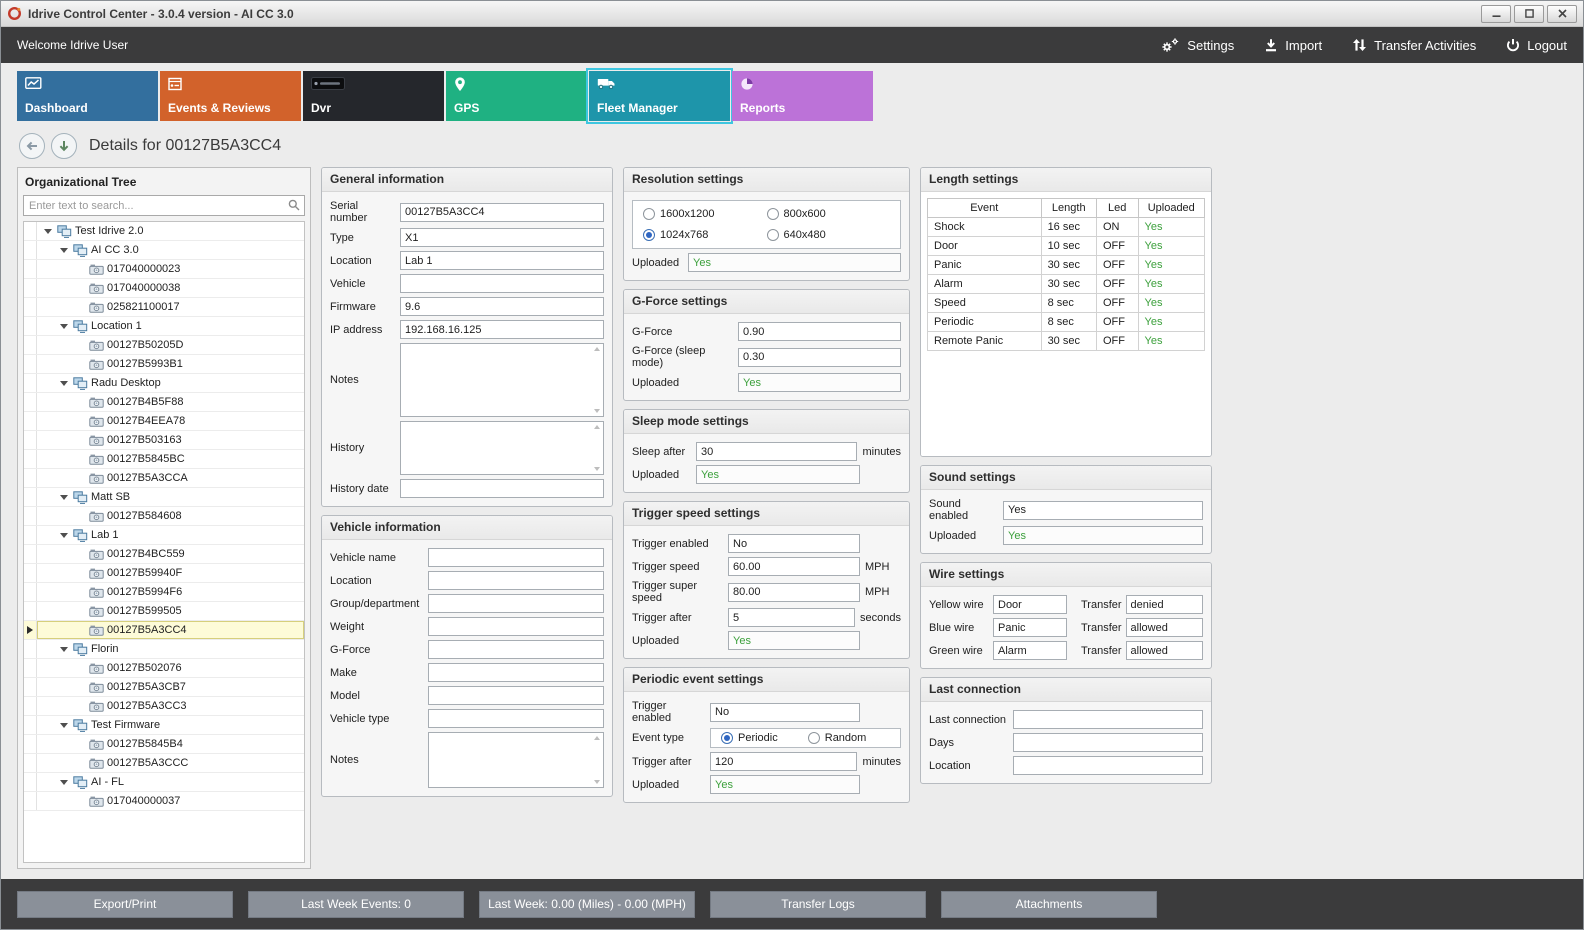  I want to click on tree-node-00127b4b5f88: 00127B4B5F88, so click(164, 402).